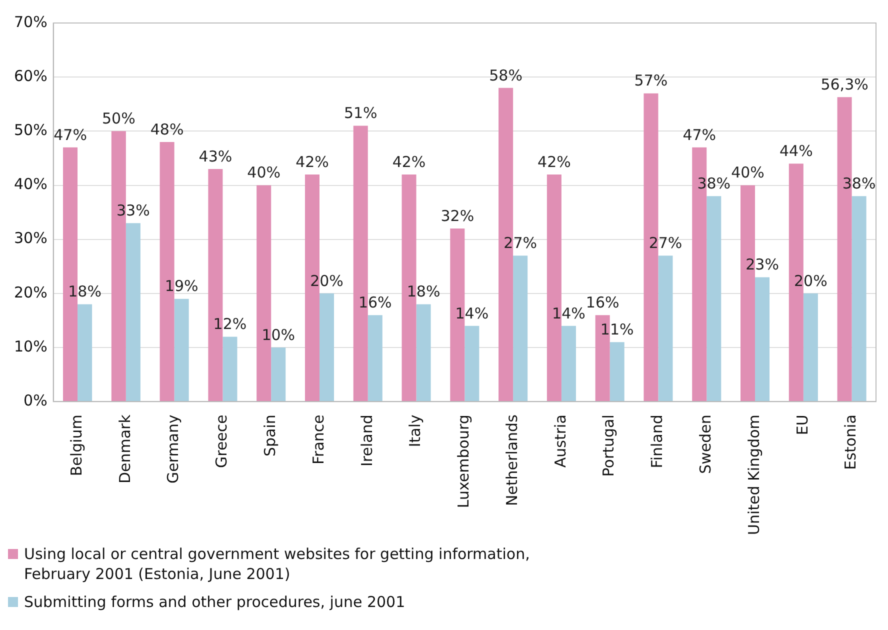  I want to click on y-tick-label: 70%, so click(31, 21).